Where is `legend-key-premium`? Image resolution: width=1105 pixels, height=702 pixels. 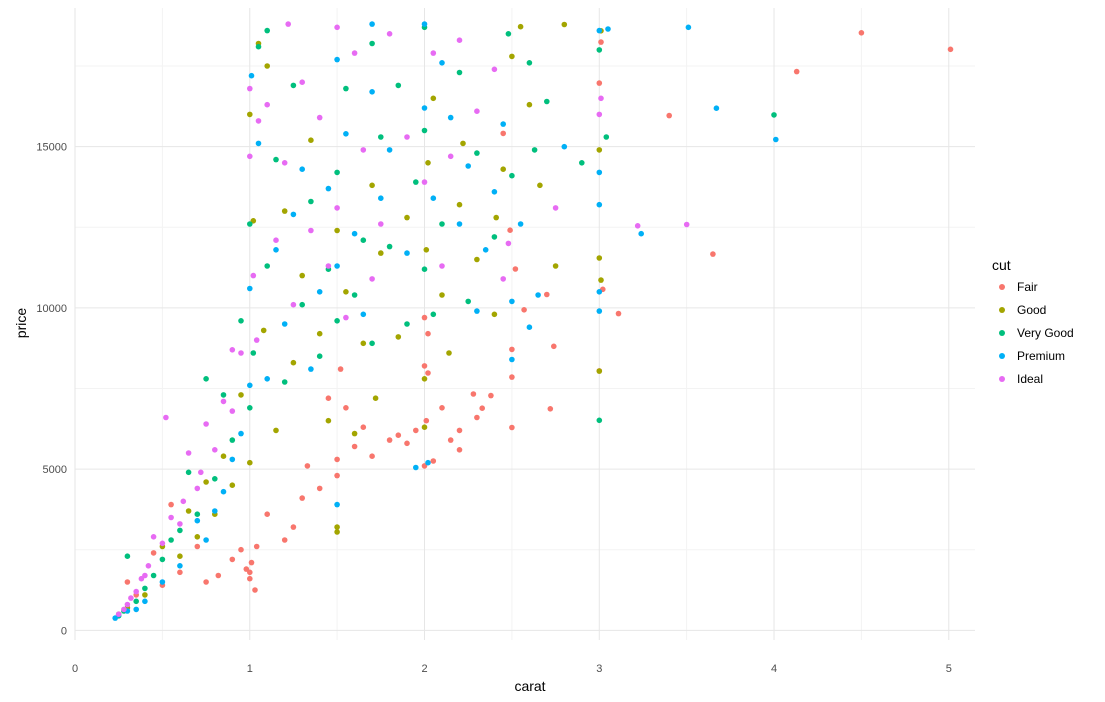 legend-key-premium is located at coordinates (1002, 356).